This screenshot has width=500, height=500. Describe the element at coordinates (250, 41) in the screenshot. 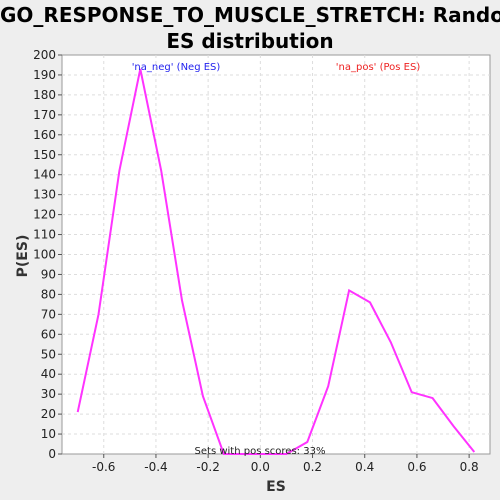

I see `chart-title-line2: ES distribution` at that location.